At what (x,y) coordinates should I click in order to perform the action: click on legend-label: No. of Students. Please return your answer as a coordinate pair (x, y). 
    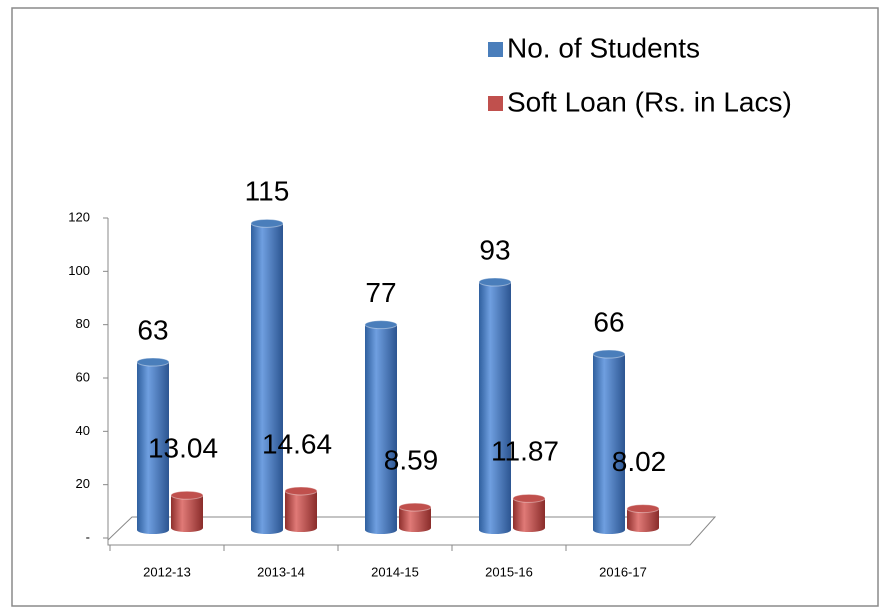
    Looking at the image, I should click on (603, 47).